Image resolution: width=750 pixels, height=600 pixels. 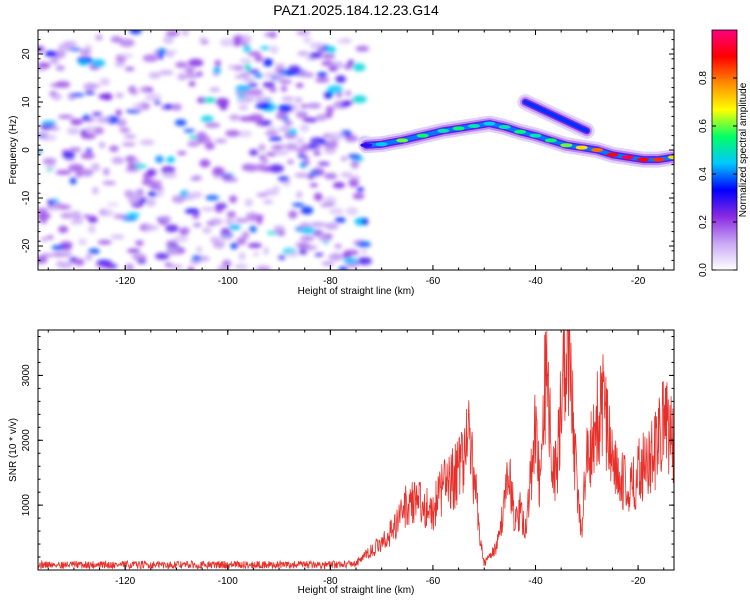 I want to click on colorbar-tick-label: 0.4, so click(x=703, y=174).